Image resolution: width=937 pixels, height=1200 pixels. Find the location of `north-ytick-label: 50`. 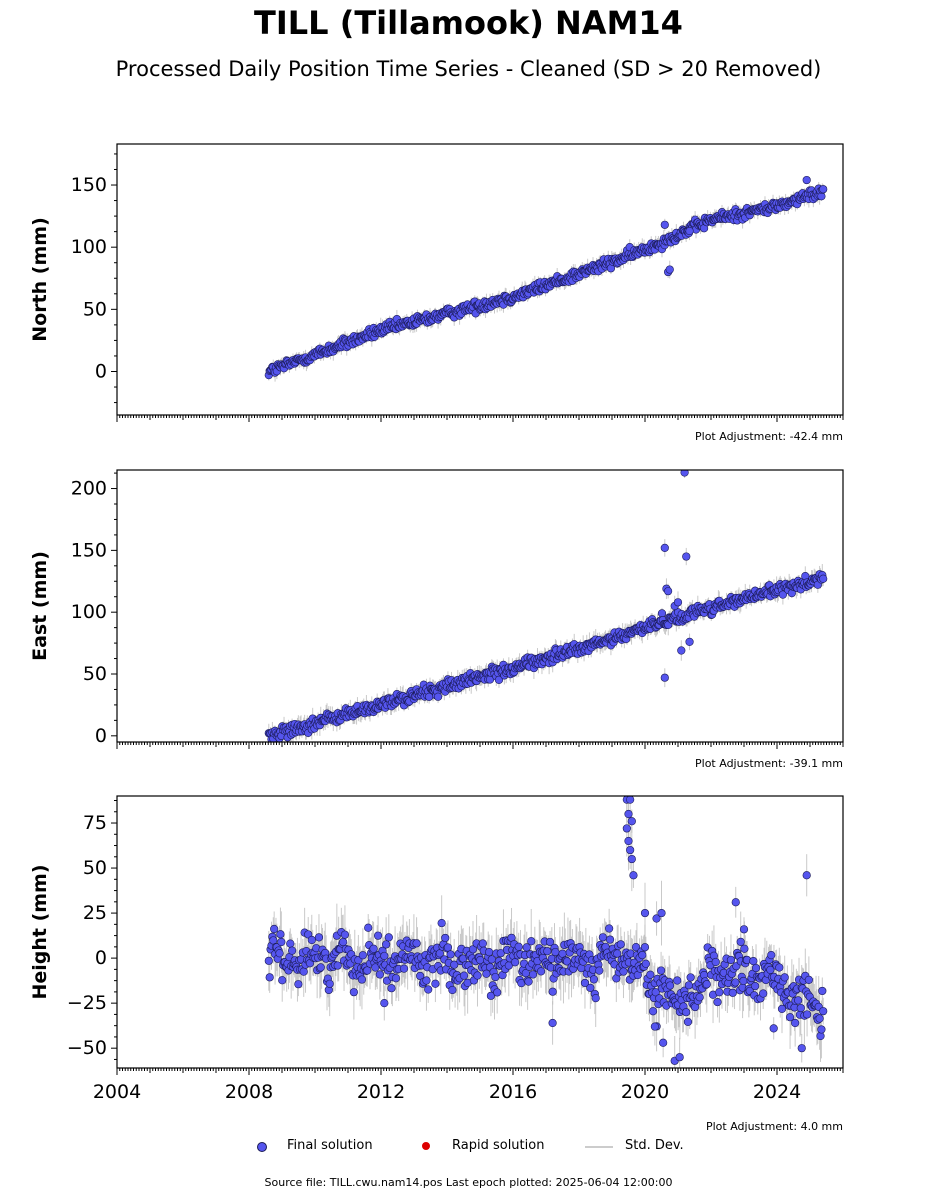

north-ytick-label: 50 is located at coordinates (95, 309).